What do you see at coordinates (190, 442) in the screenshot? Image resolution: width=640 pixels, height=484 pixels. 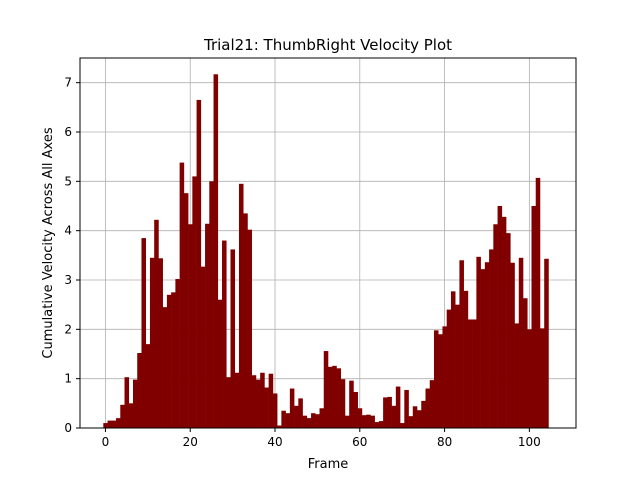 I see `x-tick-label: 20` at bounding box center [190, 442].